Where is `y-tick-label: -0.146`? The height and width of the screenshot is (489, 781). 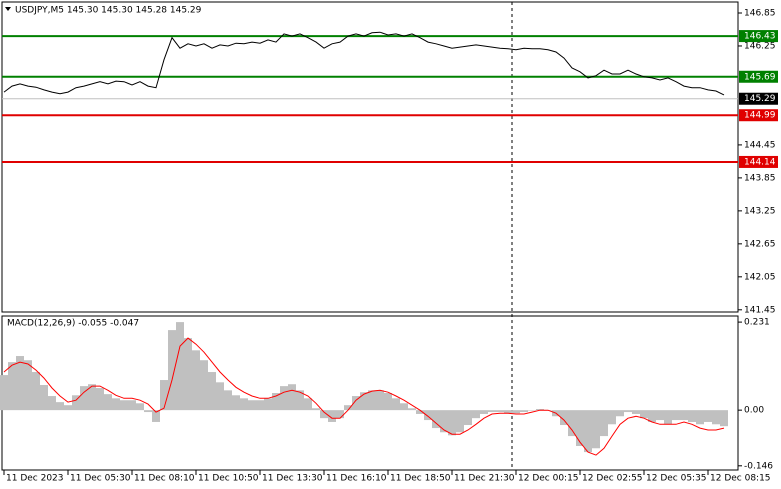
y-tick-label: -0.146 is located at coordinates (758, 466).